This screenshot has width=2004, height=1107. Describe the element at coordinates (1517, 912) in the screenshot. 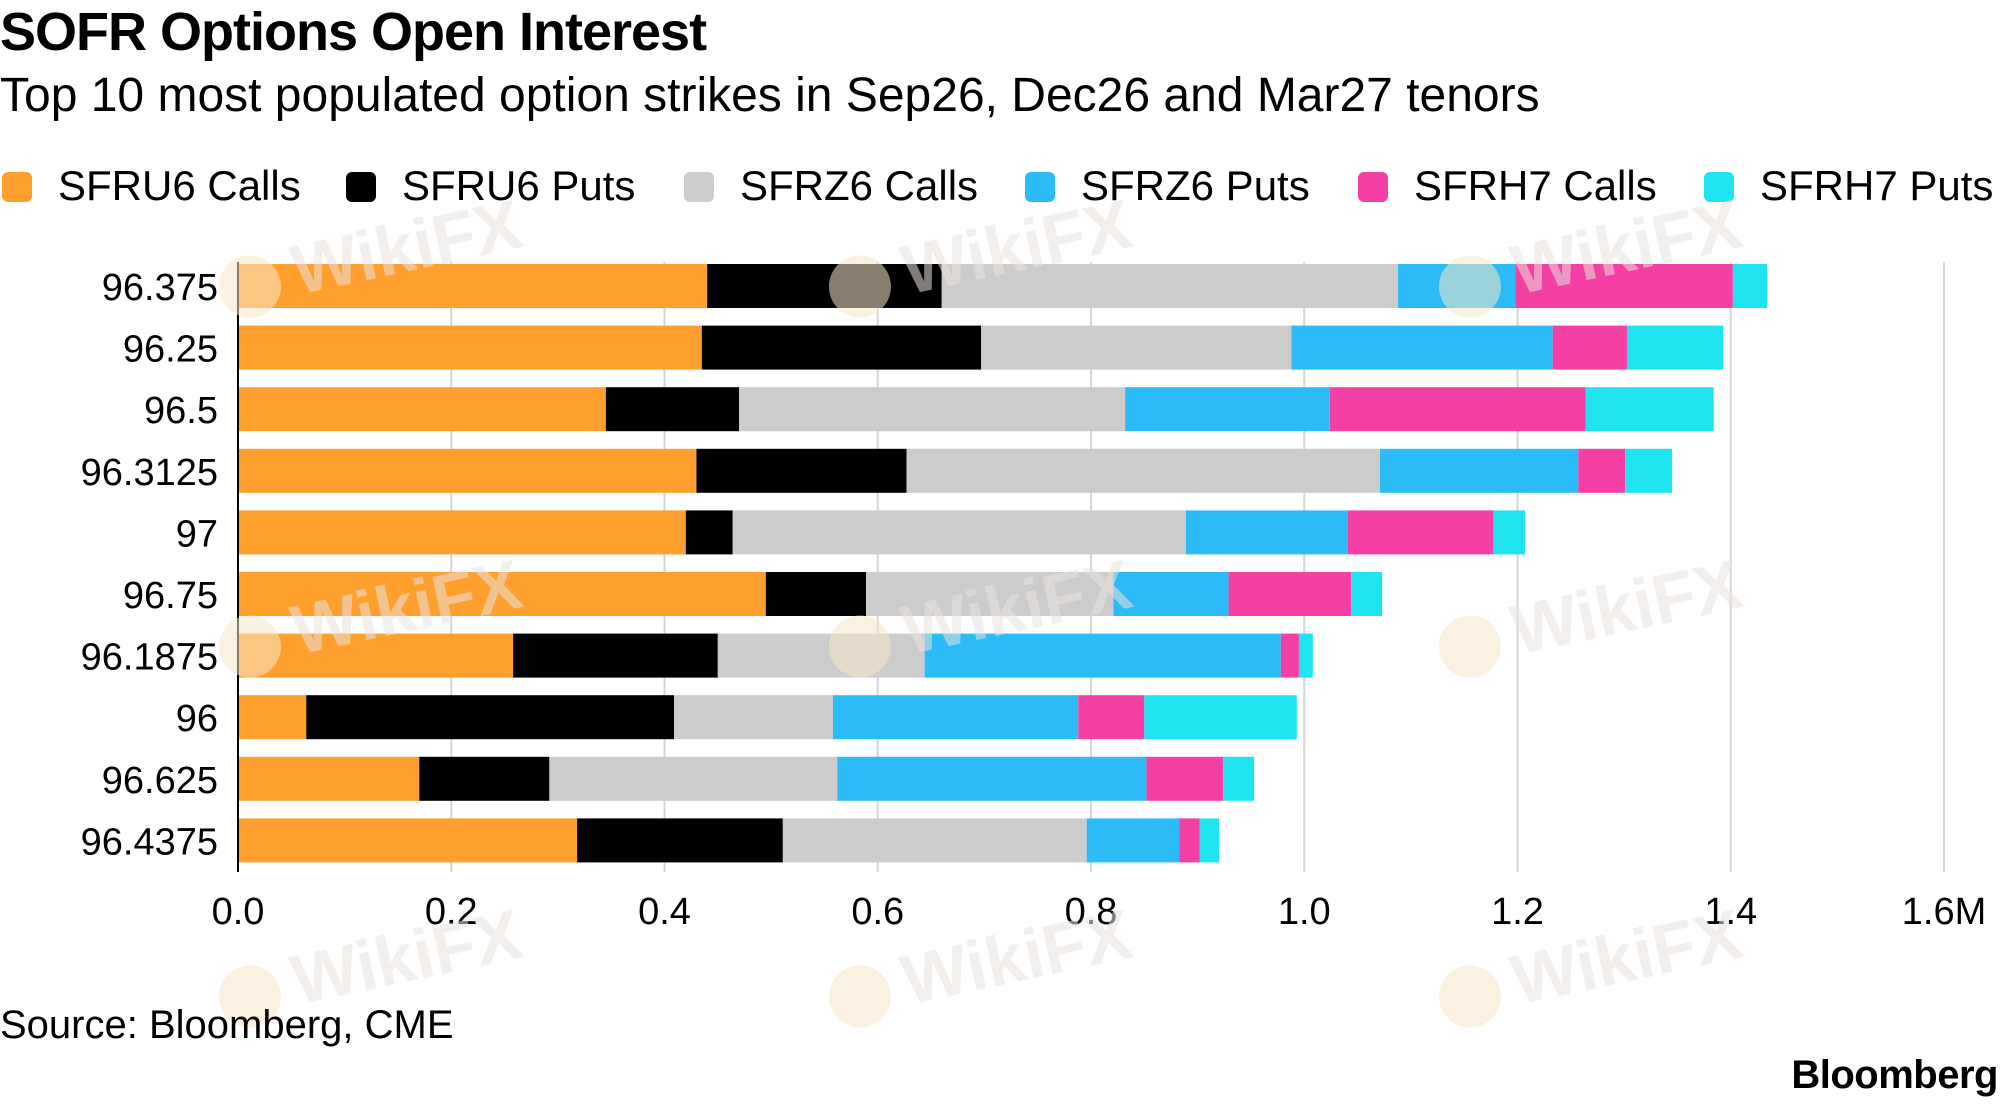

I see `x-tick-label: 1.2` at that location.